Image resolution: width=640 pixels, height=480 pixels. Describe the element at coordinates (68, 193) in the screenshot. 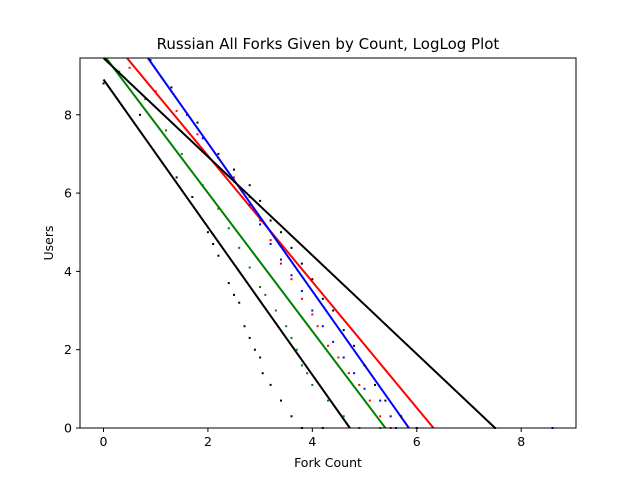

I see `y-tick-label: 6` at that location.